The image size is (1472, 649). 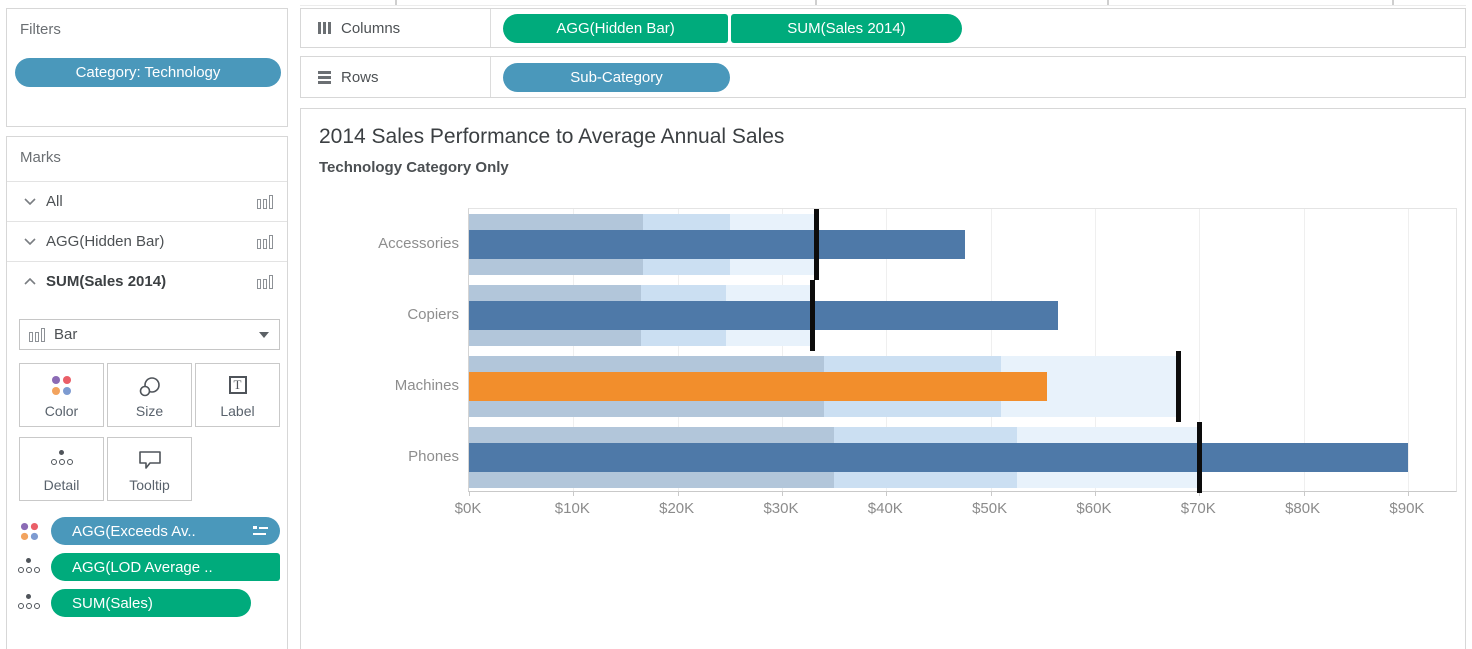 What do you see at coordinates (360, 77) in the screenshot?
I see `rows-shelf-text: Rows` at bounding box center [360, 77].